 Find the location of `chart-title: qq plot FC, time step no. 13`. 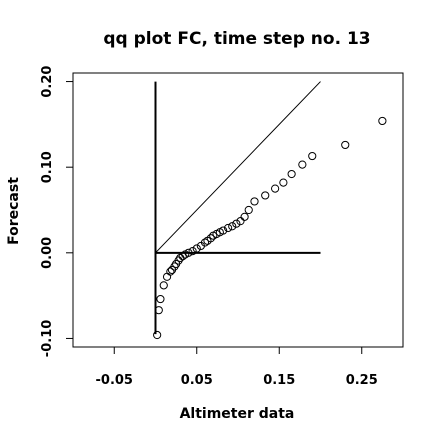

chart-title: qq plot FC, time step no. 13 is located at coordinates (236, 39).